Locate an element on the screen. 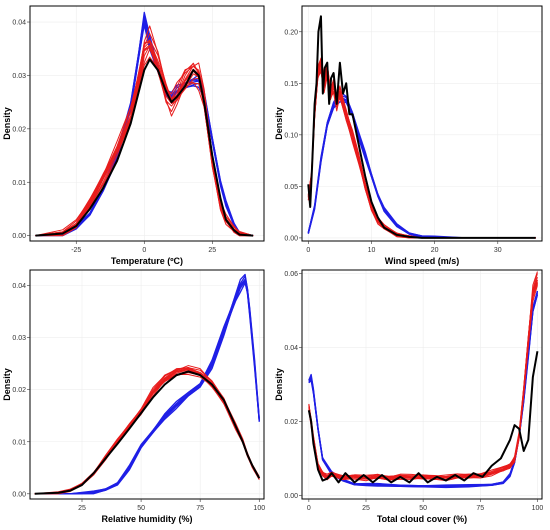 The height and width of the screenshot is (530, 550). y-tick-label: 0.05 is located at coordinates (291, 187).